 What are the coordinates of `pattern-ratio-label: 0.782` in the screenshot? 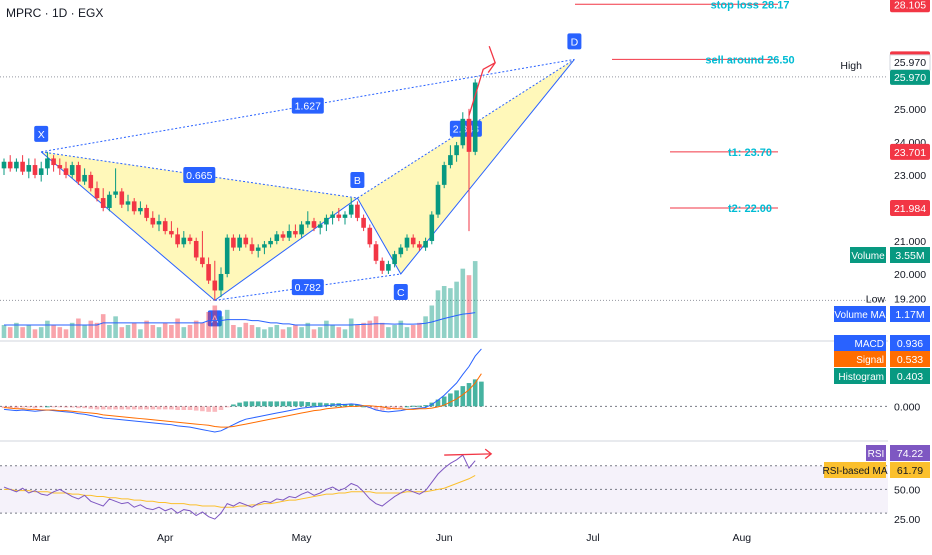 It's located at (308, 288).